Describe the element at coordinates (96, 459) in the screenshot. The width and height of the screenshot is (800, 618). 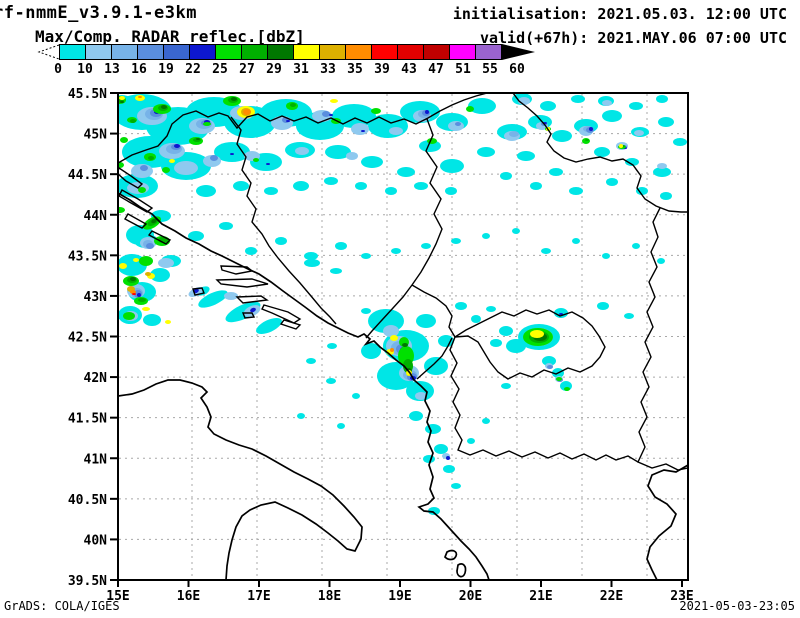
I see `lat-tick-label: 41N` at that location.